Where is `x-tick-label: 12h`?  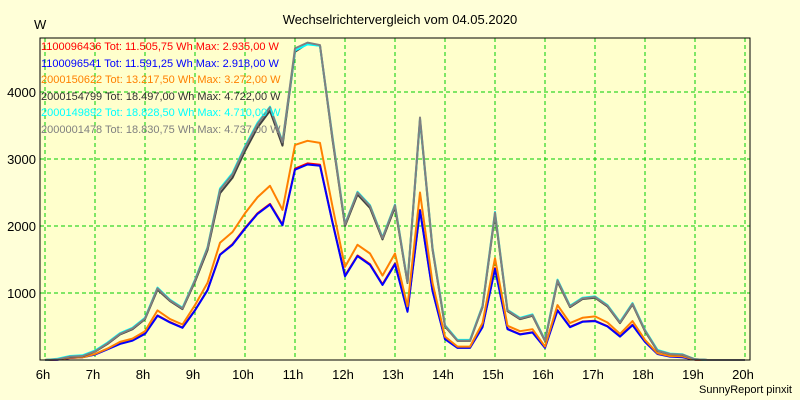
x-tick-label: 12h is located at coordinates (343, 374).